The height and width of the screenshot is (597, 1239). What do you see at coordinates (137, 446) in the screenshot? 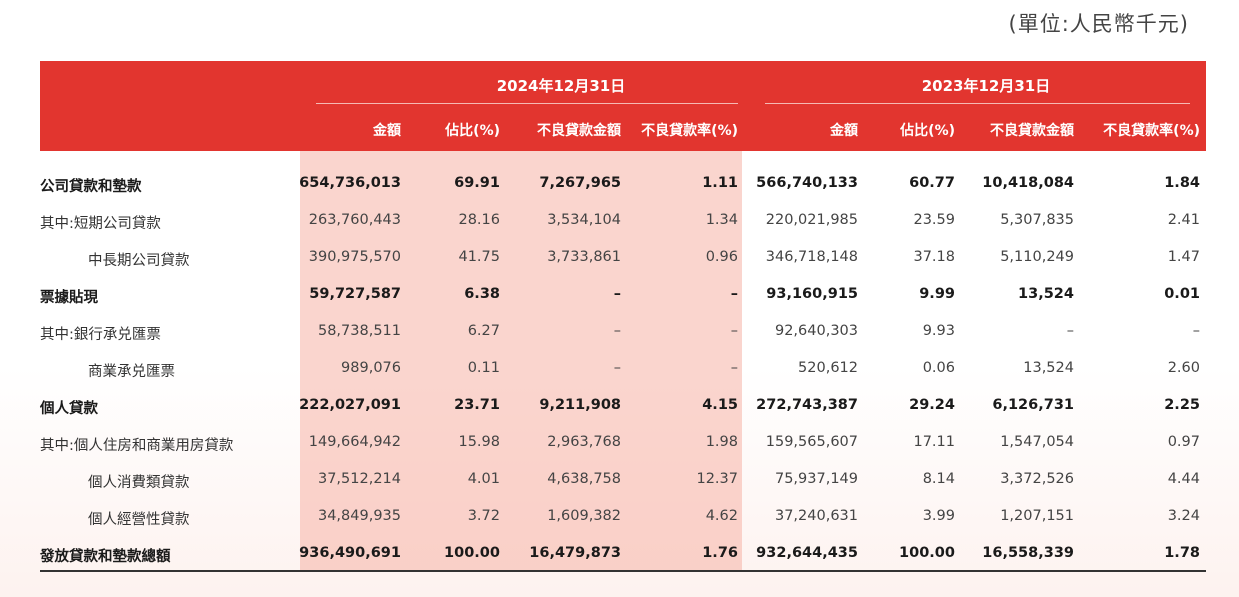
I see `row-label: 其中:個人住房和商業用房貸款` at bounding box center [137, 446].